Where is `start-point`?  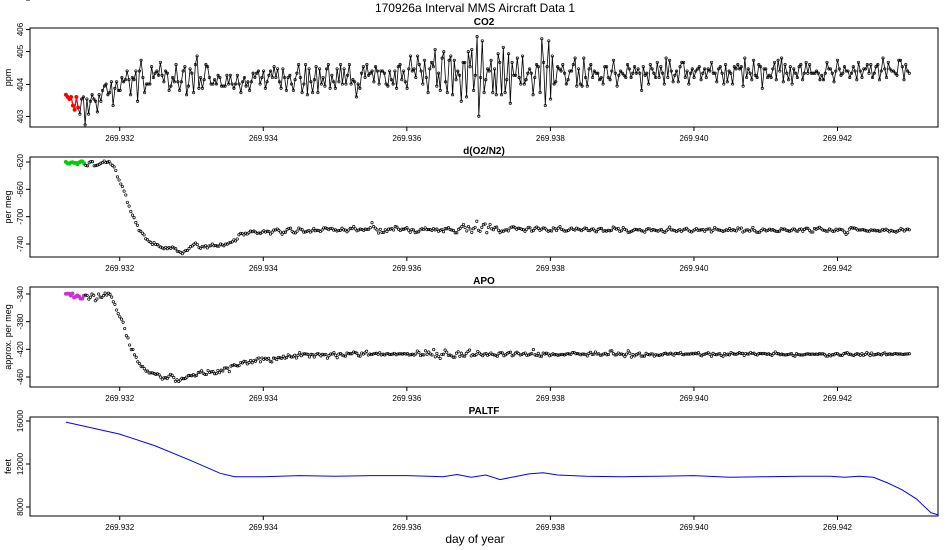
start-point is located at coordinates (82, 298).